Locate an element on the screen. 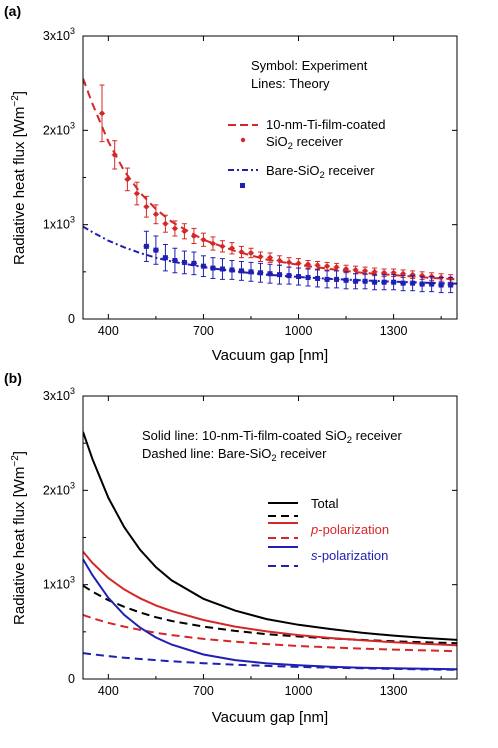 This screenshot has width=498, height=748. panel-b-note-dashed: Dashed line: Bare-SiO2 receiver is located at coordinates (234, 455).